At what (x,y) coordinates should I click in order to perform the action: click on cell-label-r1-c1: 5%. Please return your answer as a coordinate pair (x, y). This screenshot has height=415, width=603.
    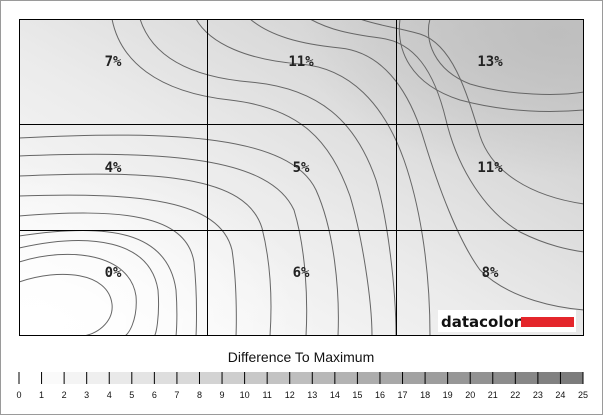
    Looking at the image, I should click on (301, 168).